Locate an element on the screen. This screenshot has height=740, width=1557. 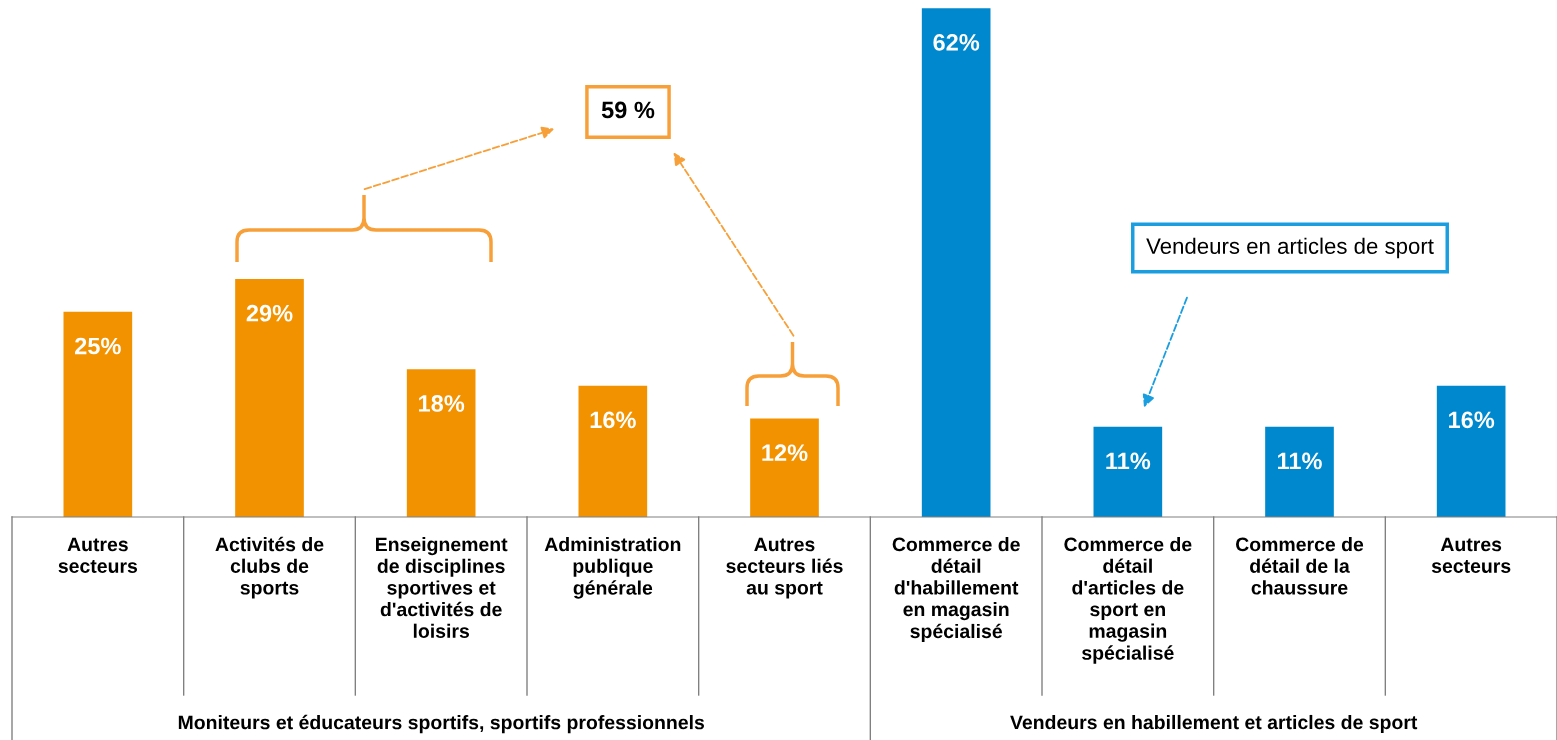
text: Vendeurs en habillement et articles de sport is located at coordinates (1214, 724).